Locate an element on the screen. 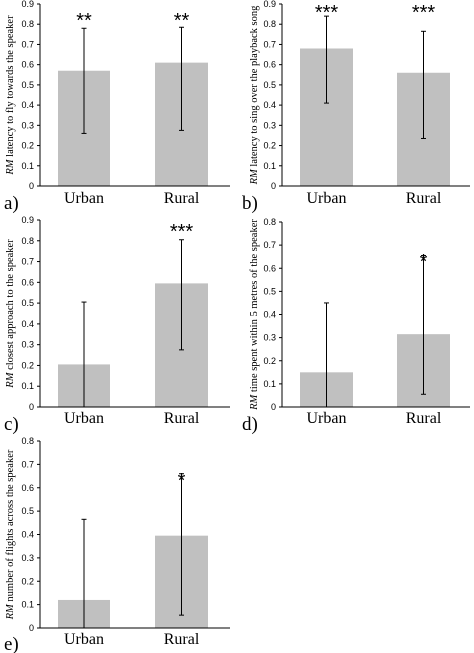 The width and height of the screenshot is (474, 653). panel-label: d) is located at coordinates (250, 424).